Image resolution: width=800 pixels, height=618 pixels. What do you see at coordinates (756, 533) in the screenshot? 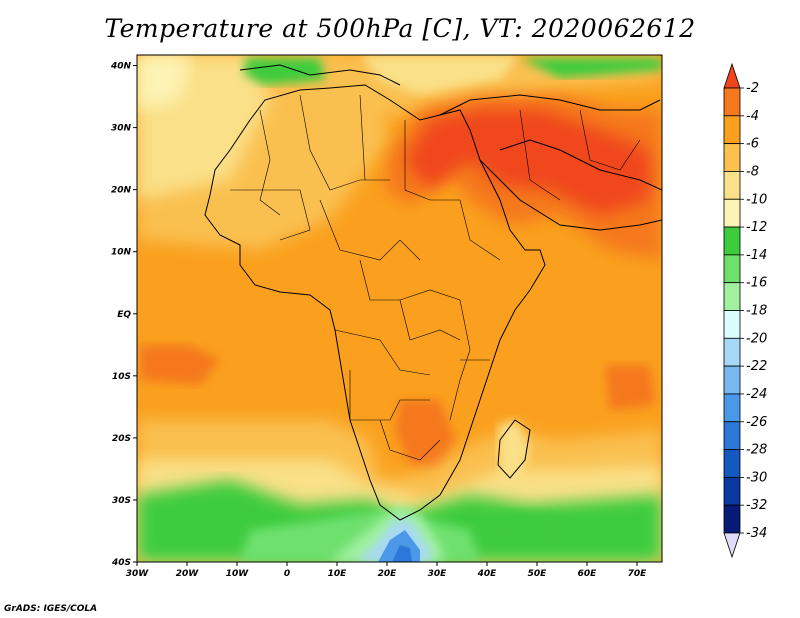
I see `colorbar-label: -34` at bounding box center [756, 533].